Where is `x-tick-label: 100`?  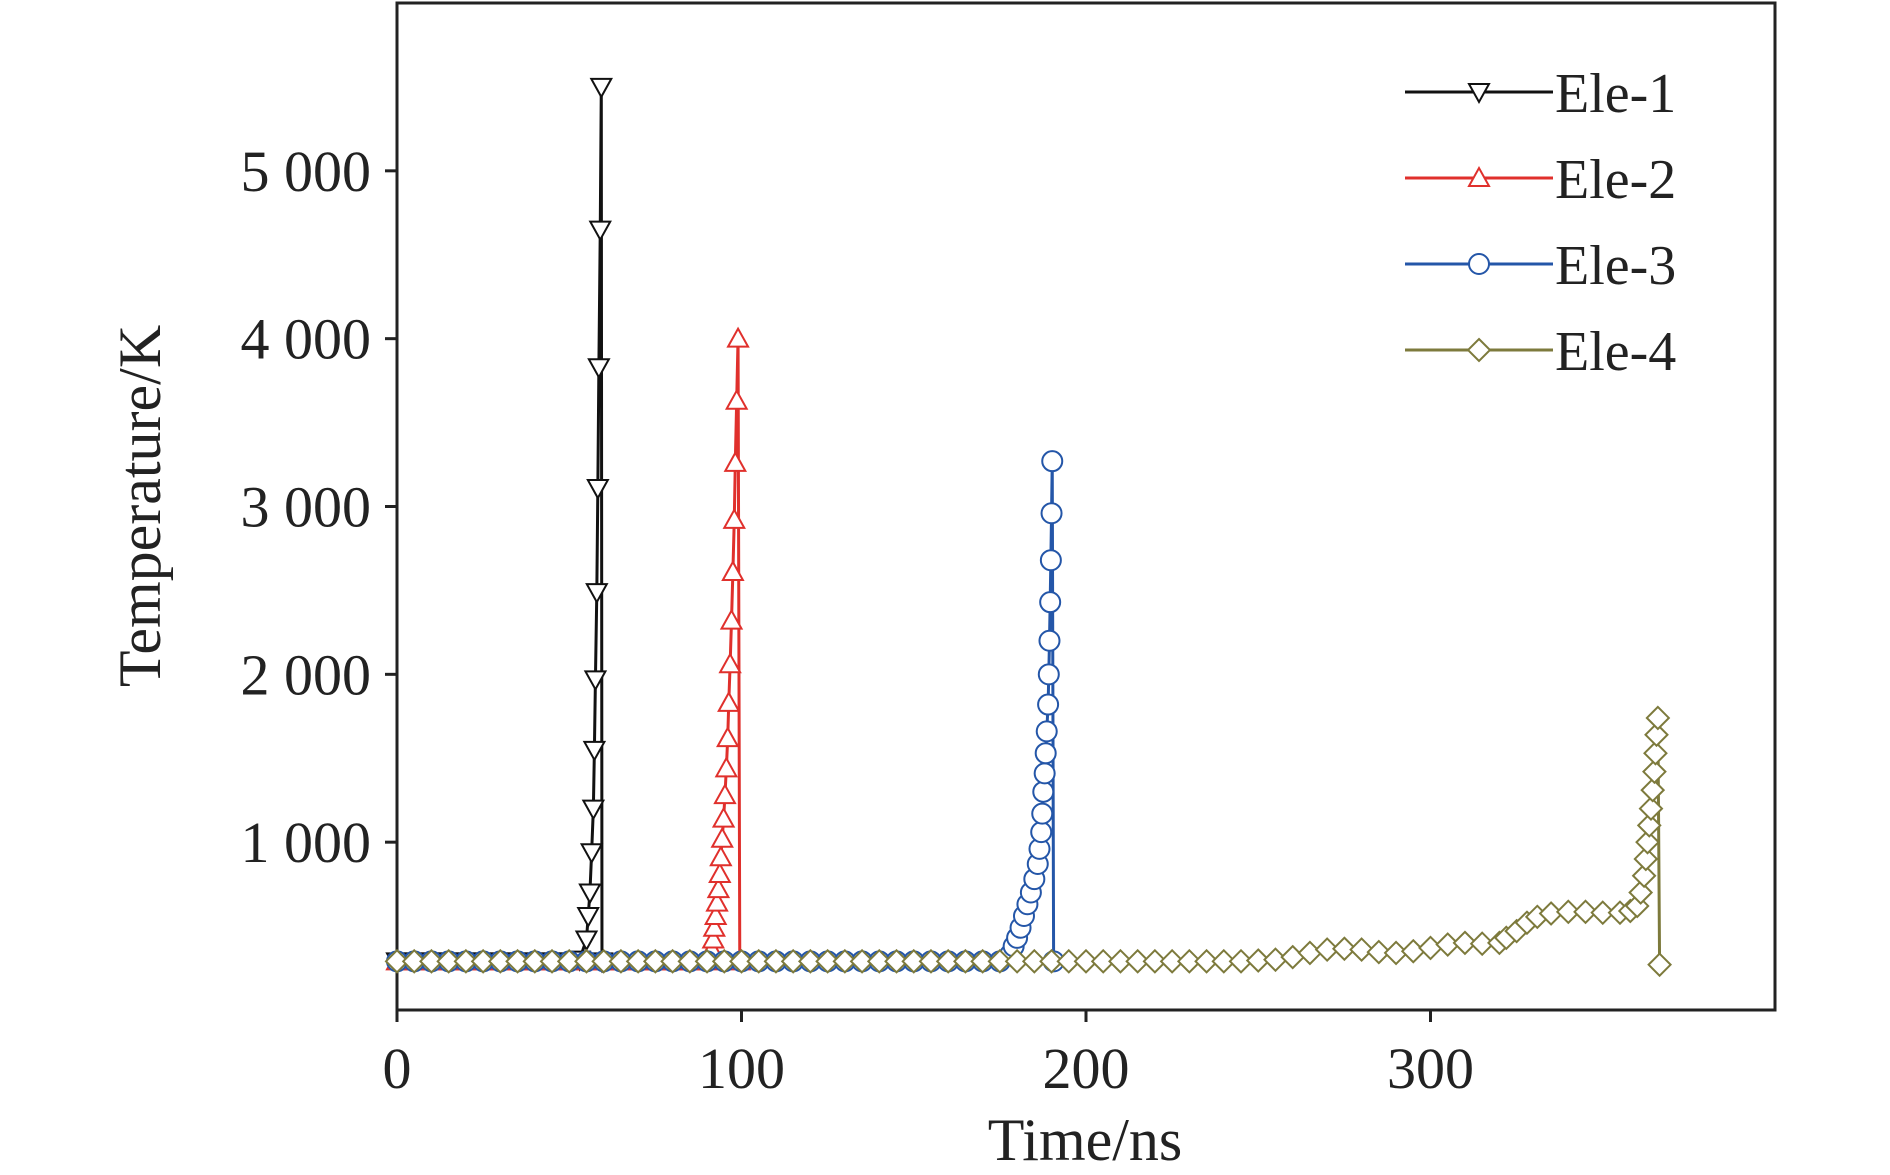 x-tick-label: 100 is located at coordinates (741, 1068).